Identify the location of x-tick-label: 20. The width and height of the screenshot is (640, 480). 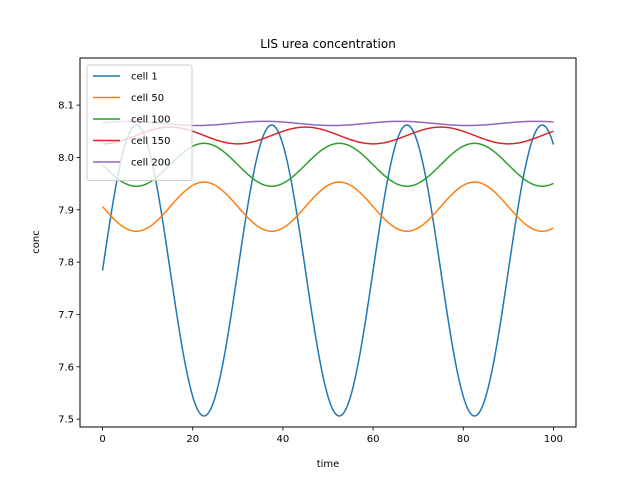
(192, 439).